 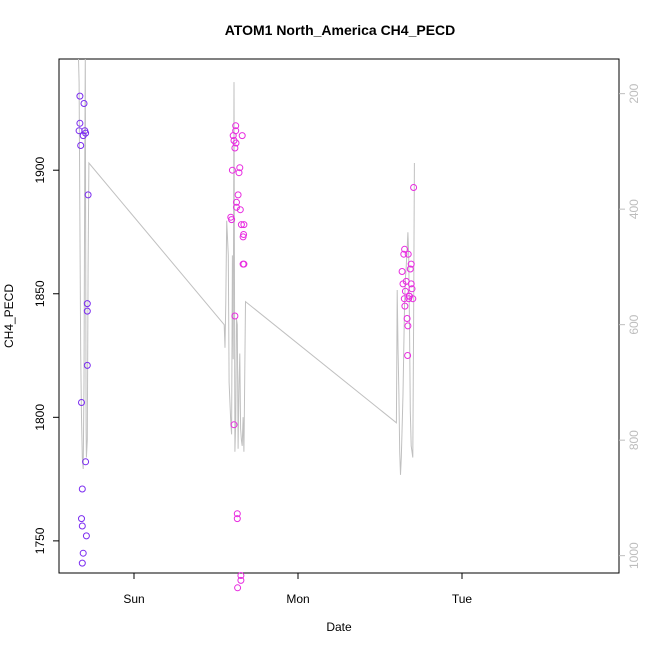 I want to click on y-axis-left: 1750 1800 1850 1900, so click(x=46, y=355).